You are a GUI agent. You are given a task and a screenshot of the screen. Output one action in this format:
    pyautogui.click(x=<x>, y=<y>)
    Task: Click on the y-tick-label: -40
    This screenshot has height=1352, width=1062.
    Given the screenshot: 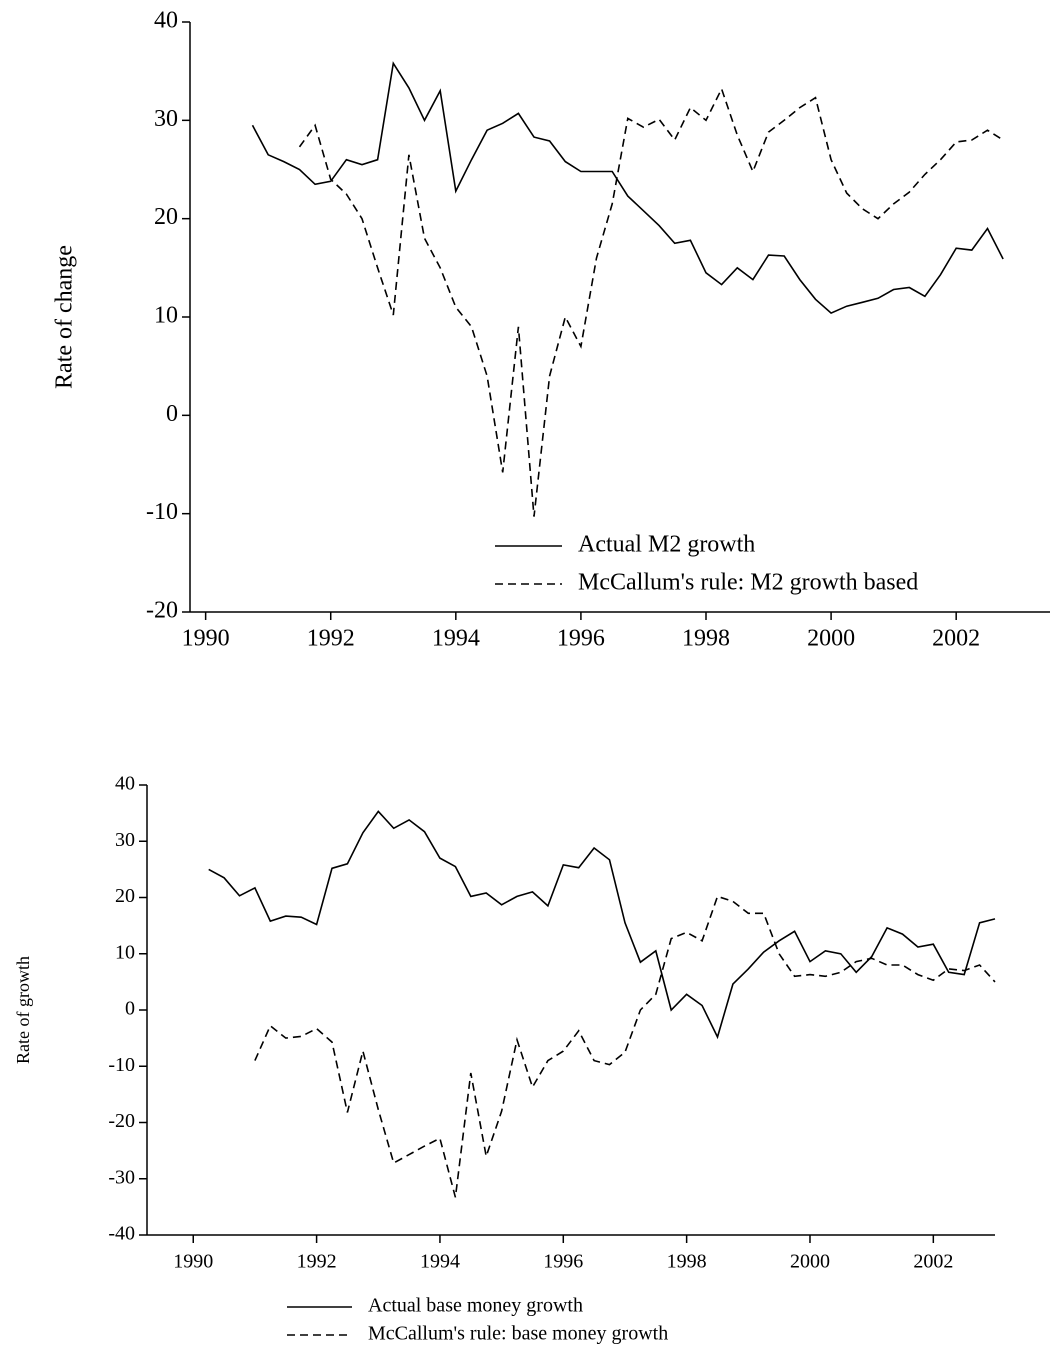 What is the action you would take?
    pyautogui.click(x=121, y=1234)
    